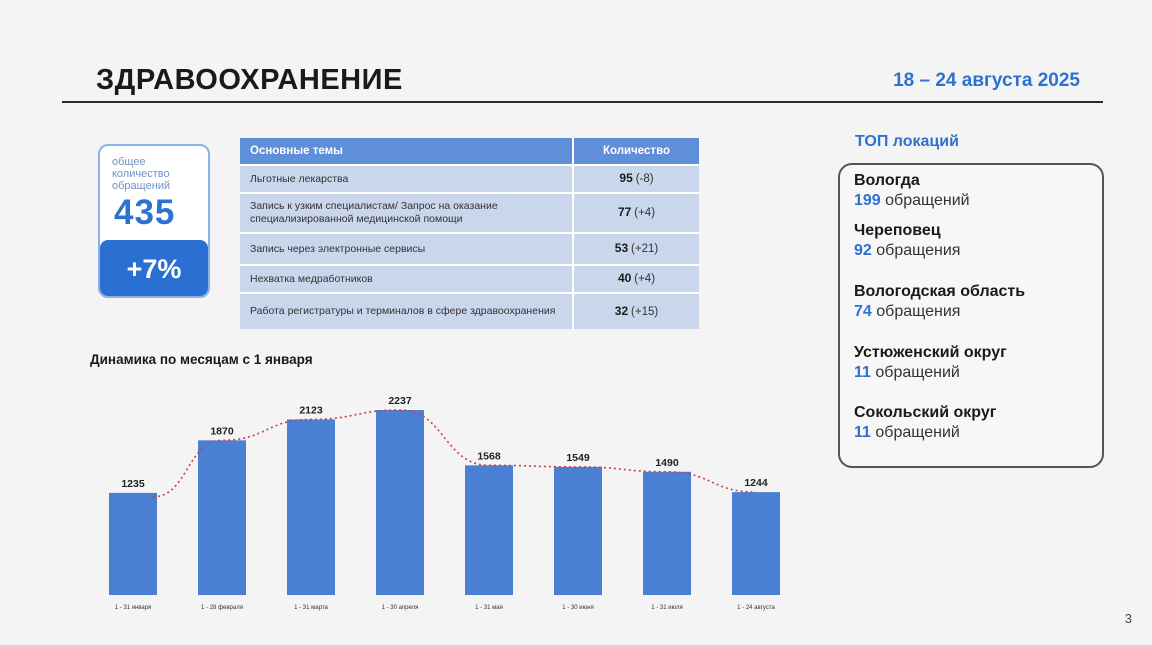 The width and height of the screenshot is (1152, 645). I want to click on bar-value-label: 1549, so click(578, 458).